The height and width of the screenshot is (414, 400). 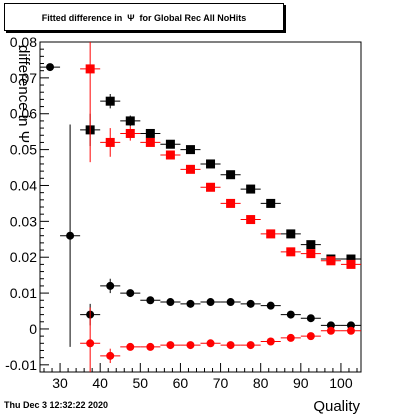 I want to click on y-tick-label: -0.01, so click(x=21, y=365).